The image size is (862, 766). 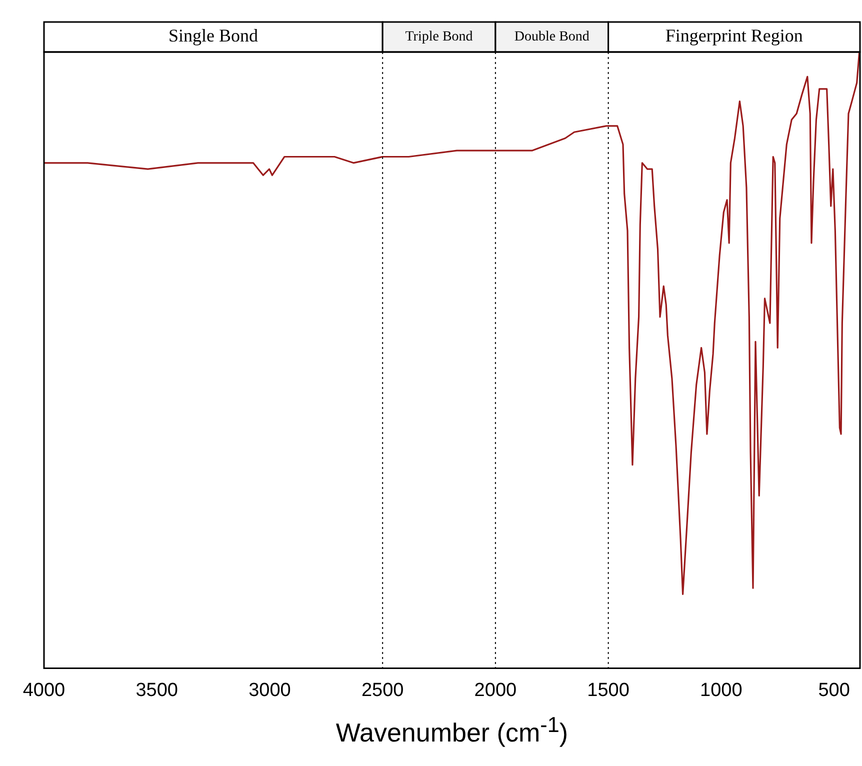 What do you see at coordinates (834, 690) in the screenshot?
I see `x-tick-label: 500` at bounding box center [834, 690].